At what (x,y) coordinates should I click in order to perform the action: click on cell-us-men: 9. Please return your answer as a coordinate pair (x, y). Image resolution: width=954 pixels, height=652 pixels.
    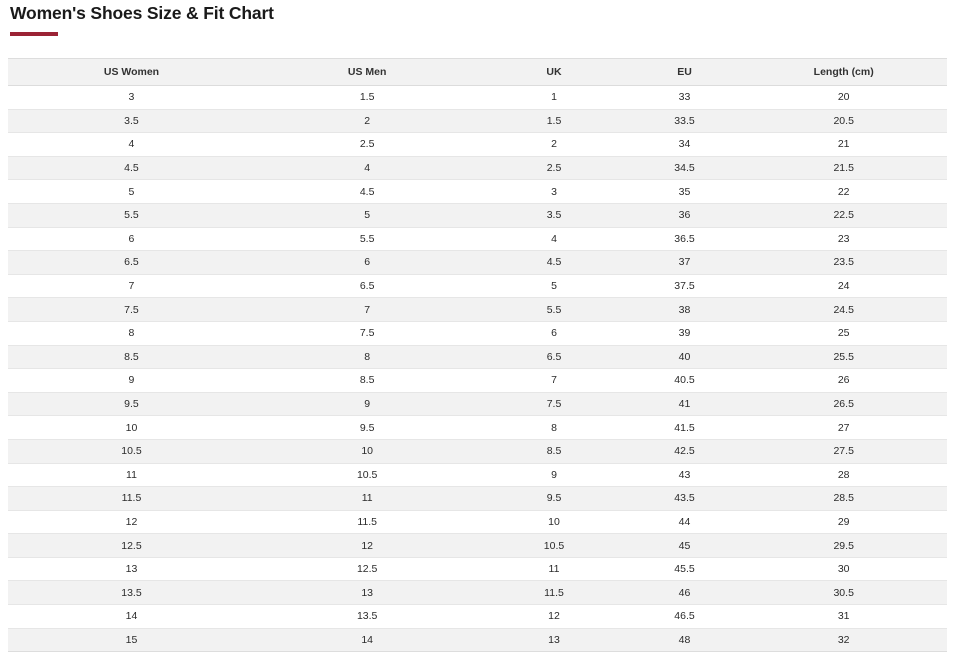
    Looking at the image, I should click on (367, 404).